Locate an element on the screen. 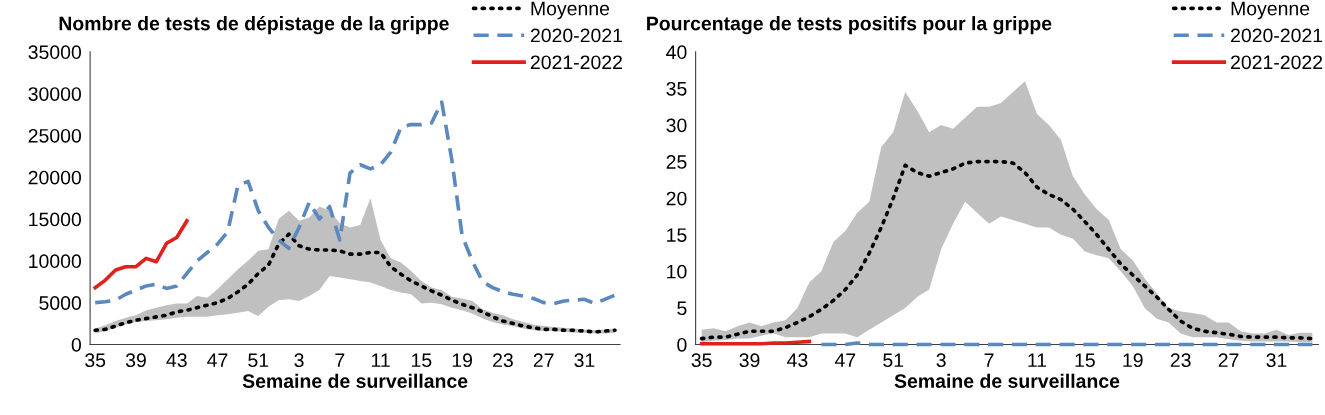 This screenshot has height=415, width=1325. y-tick-label: 15 is located at coordinates (677, 235).